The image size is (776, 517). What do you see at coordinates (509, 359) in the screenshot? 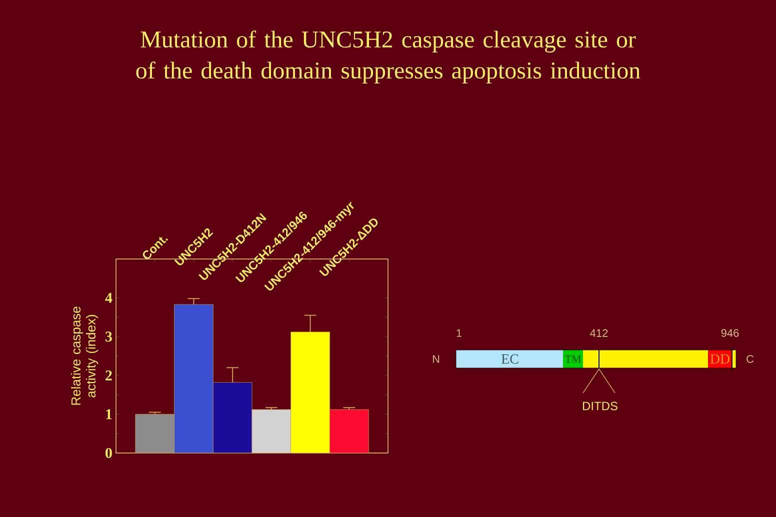
I see `text: EC` at bounding box center [509, 359].